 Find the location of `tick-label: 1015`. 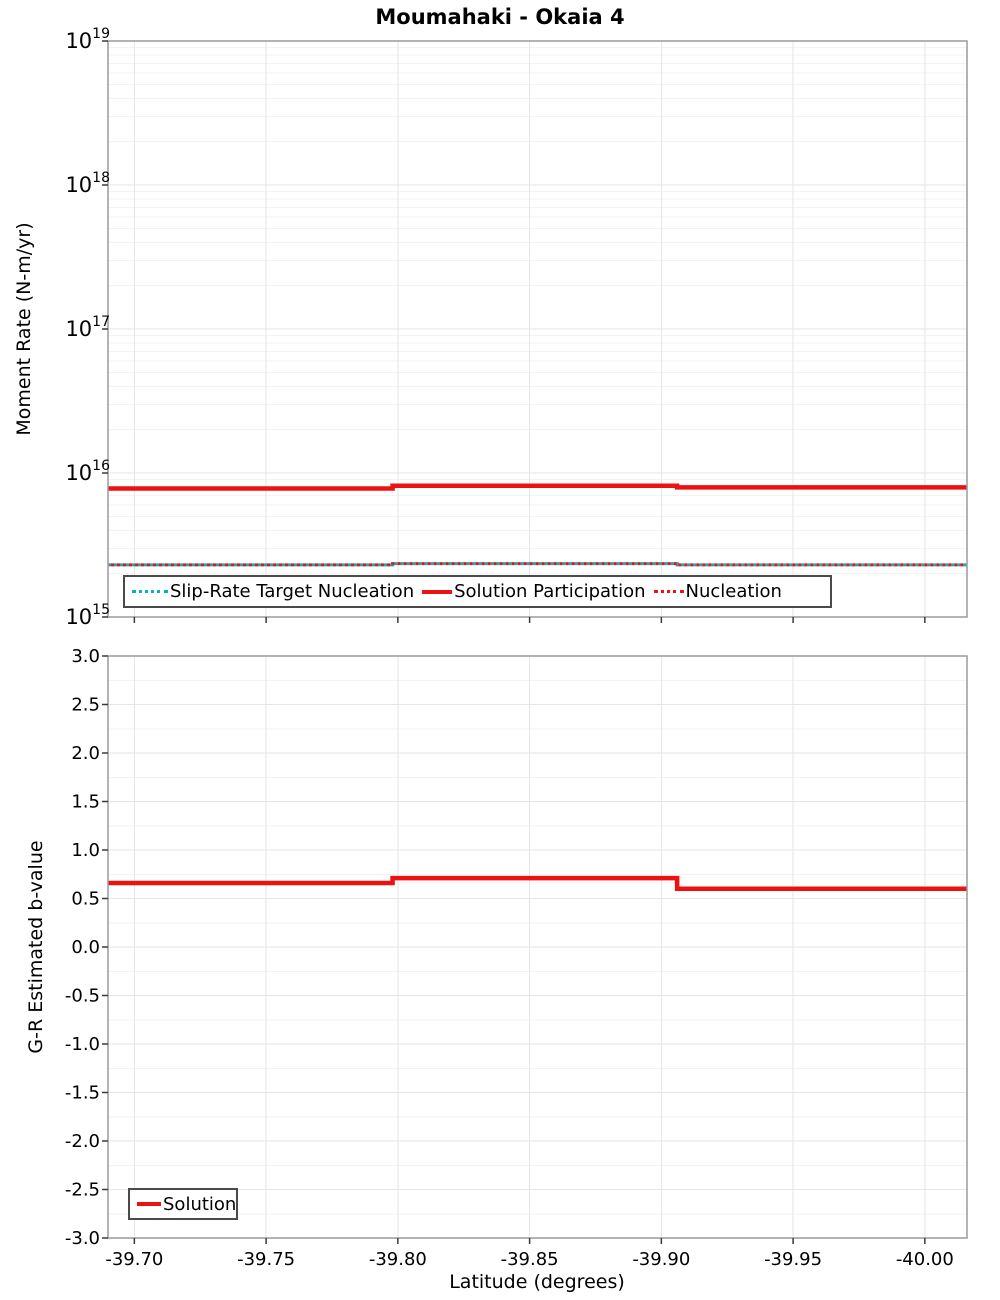

tick-label: 1015 is located at coordinates (87, 615).